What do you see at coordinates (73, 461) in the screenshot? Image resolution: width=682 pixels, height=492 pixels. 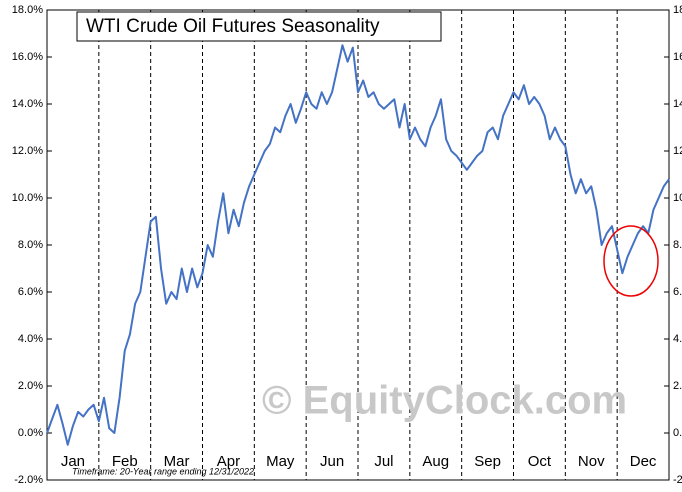 I see `x-tick-label: Jan` at bounding box center [73, 461].